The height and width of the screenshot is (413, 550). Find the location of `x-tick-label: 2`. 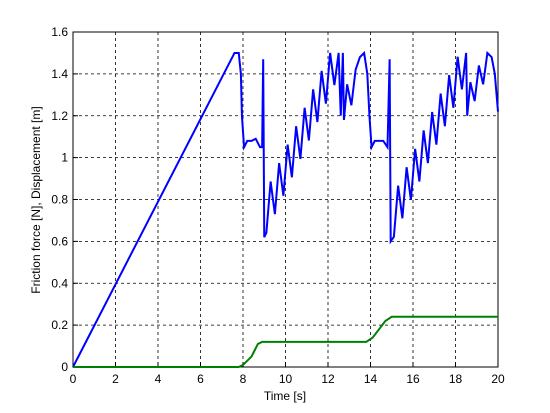

x-tick-label: 2 is located at coordinates (115, 379).